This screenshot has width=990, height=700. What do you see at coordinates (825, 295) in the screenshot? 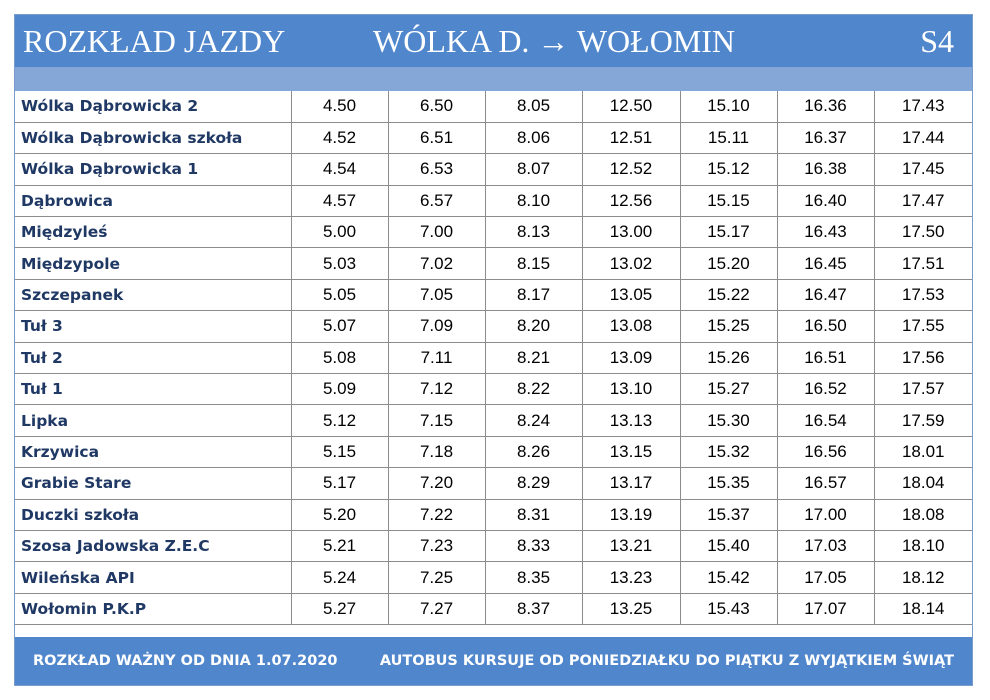
I see `departure-time: 16.47` at bounding box center [825, 295].